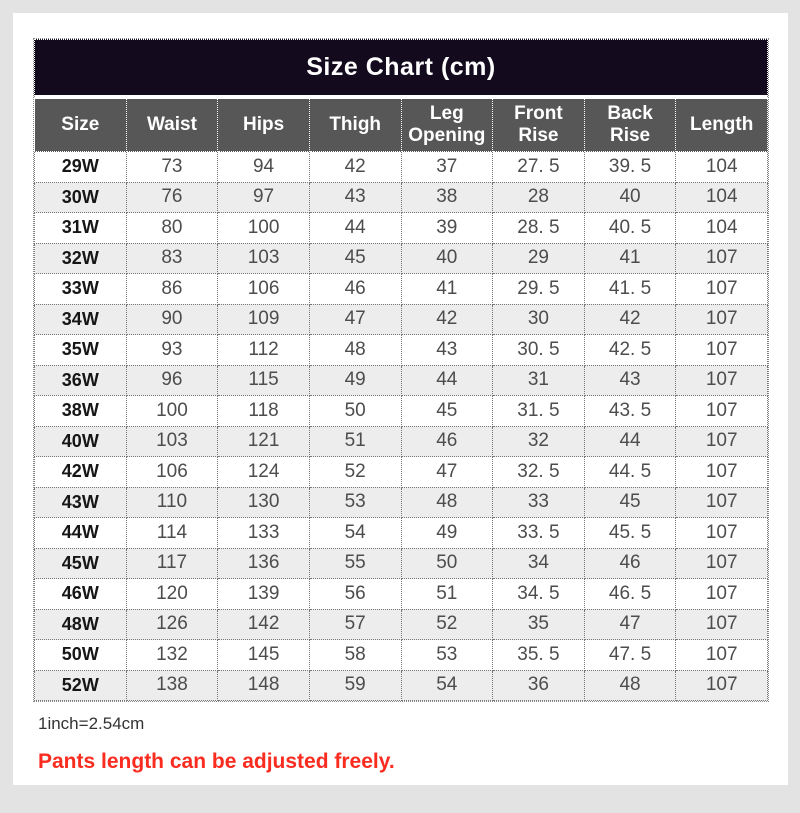 The width and height of the screenshot is (800, 813). What do you see at coordinates (401, 258) in the screenshot?
I see `table-row: 32W 83 103 45 40 29 41 107` at bounding box center [401, 258].